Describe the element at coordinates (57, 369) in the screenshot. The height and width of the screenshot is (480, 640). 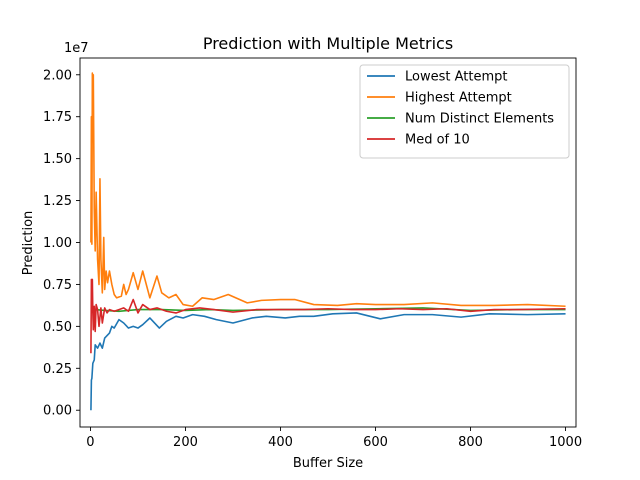
I see `y-tick-label: 0.25` at that location.